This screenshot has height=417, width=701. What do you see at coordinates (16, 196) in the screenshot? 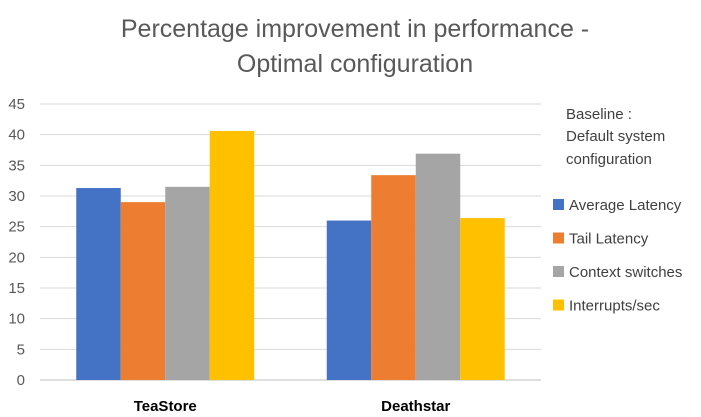
I see `y-tick-label: 30` at bounding box center [16, 196].